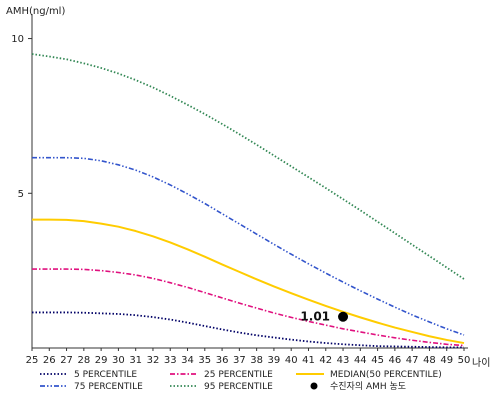 The height and width of the screenshot is (400, 500). What do you see at coordinates (32, 360) in the screenshot?
I see `x-tick-label: 25` at bounding box center [32, 360].